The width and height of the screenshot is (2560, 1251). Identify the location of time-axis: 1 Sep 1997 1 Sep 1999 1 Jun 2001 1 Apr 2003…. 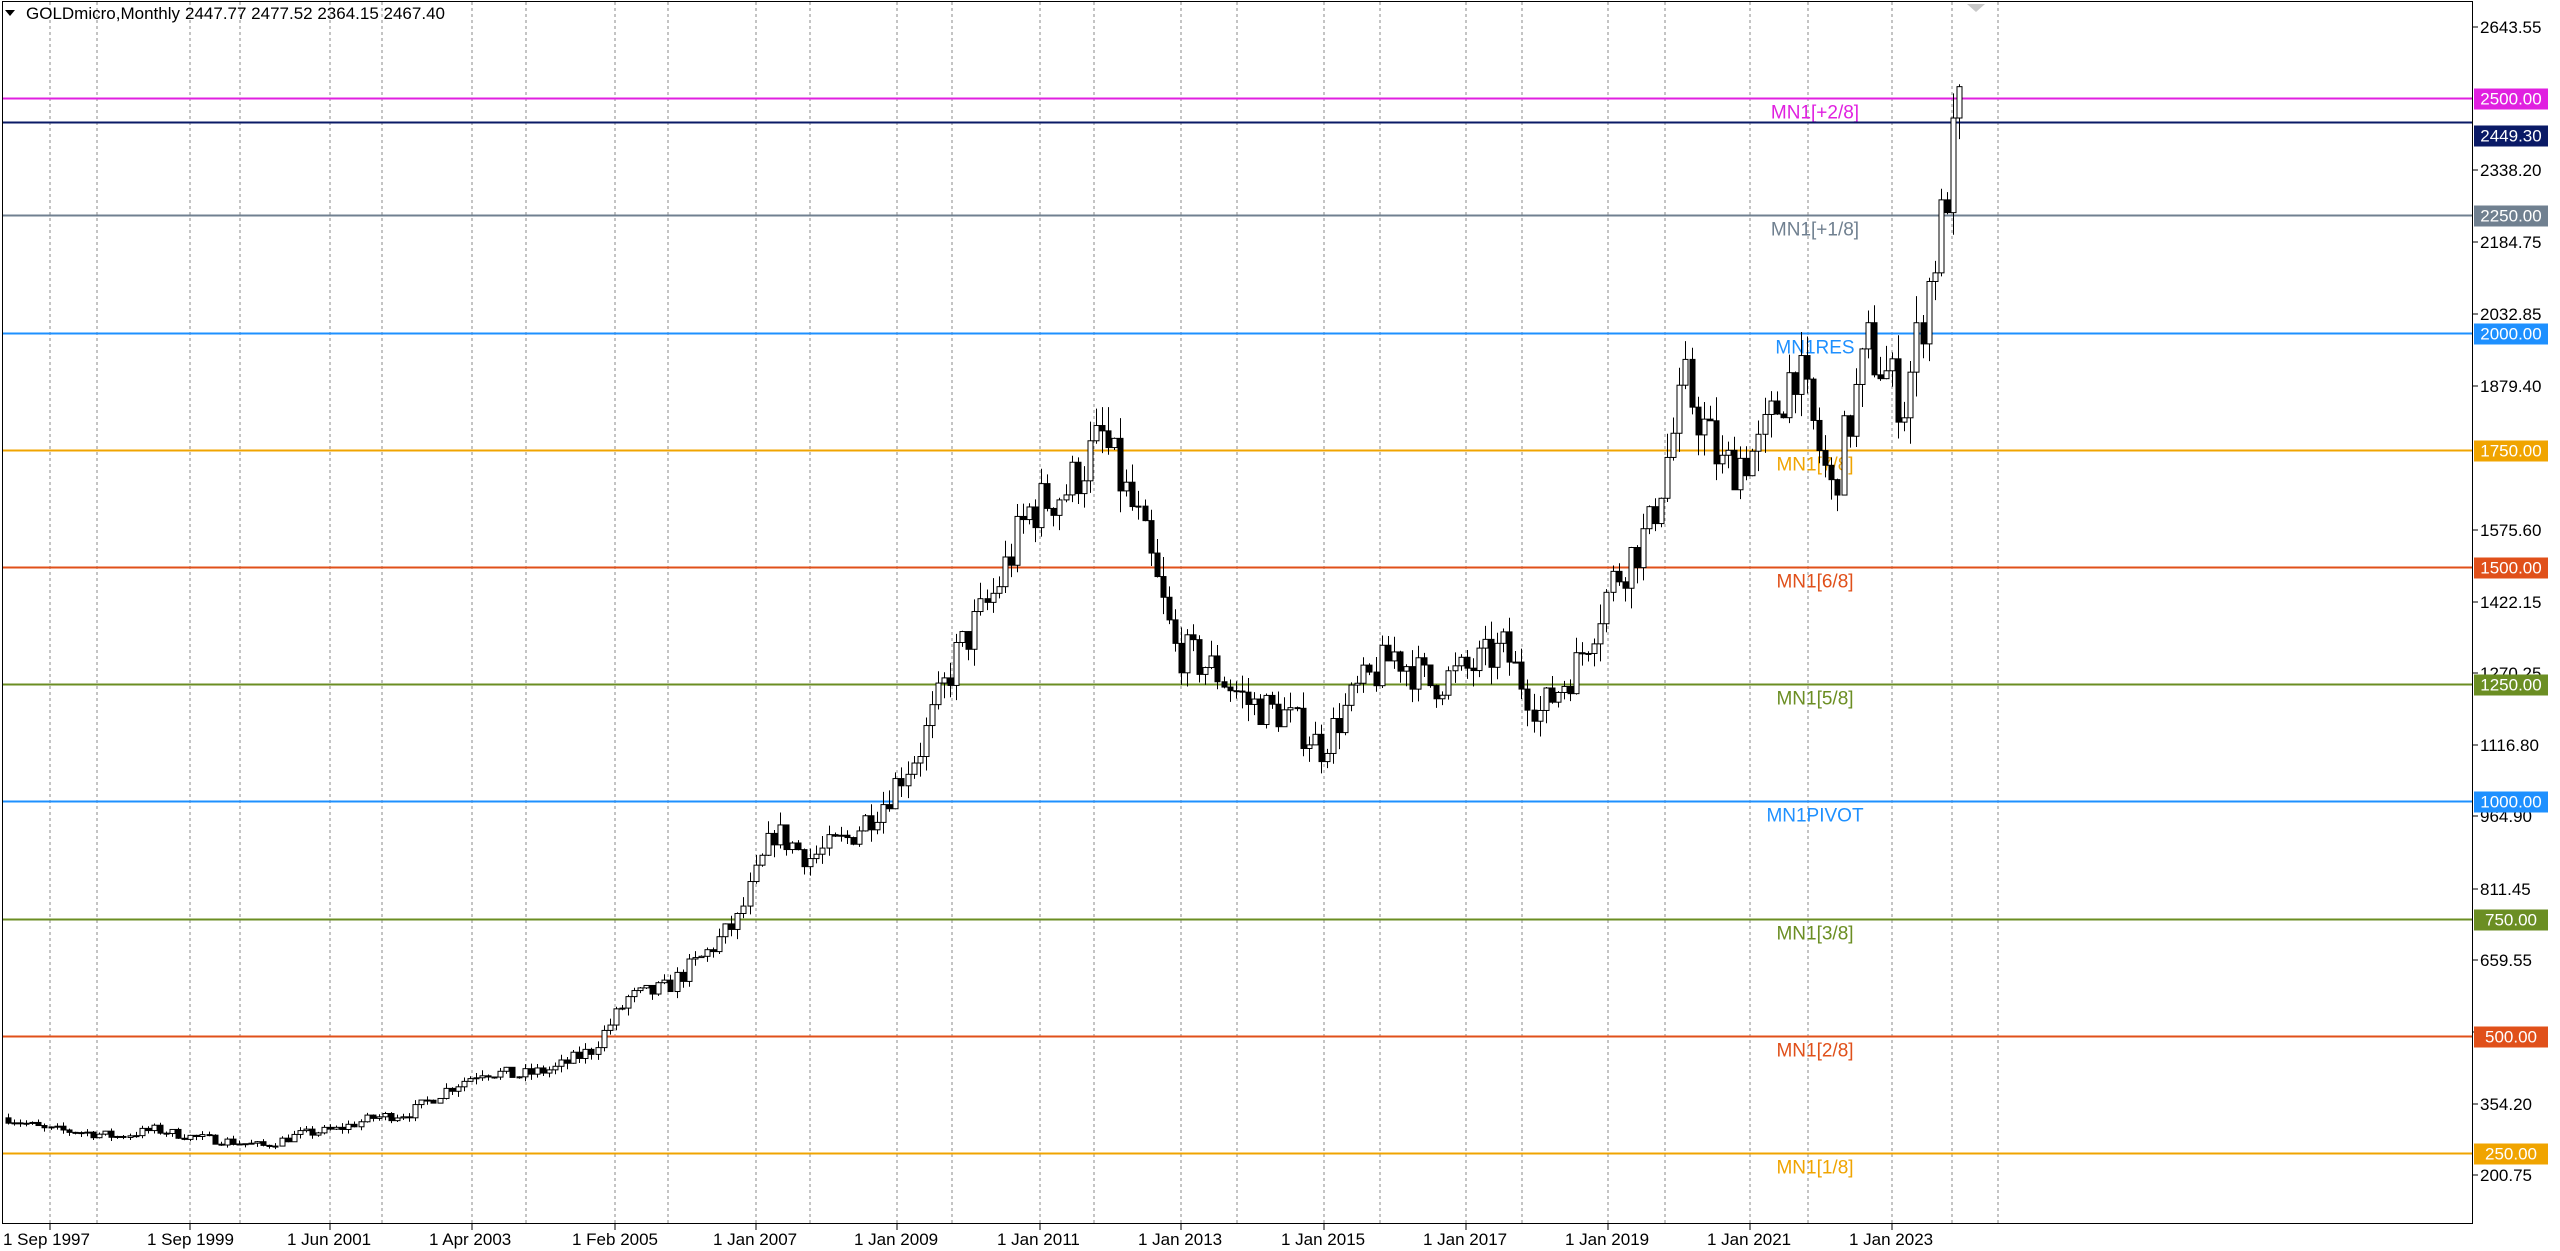
(968, 1236).